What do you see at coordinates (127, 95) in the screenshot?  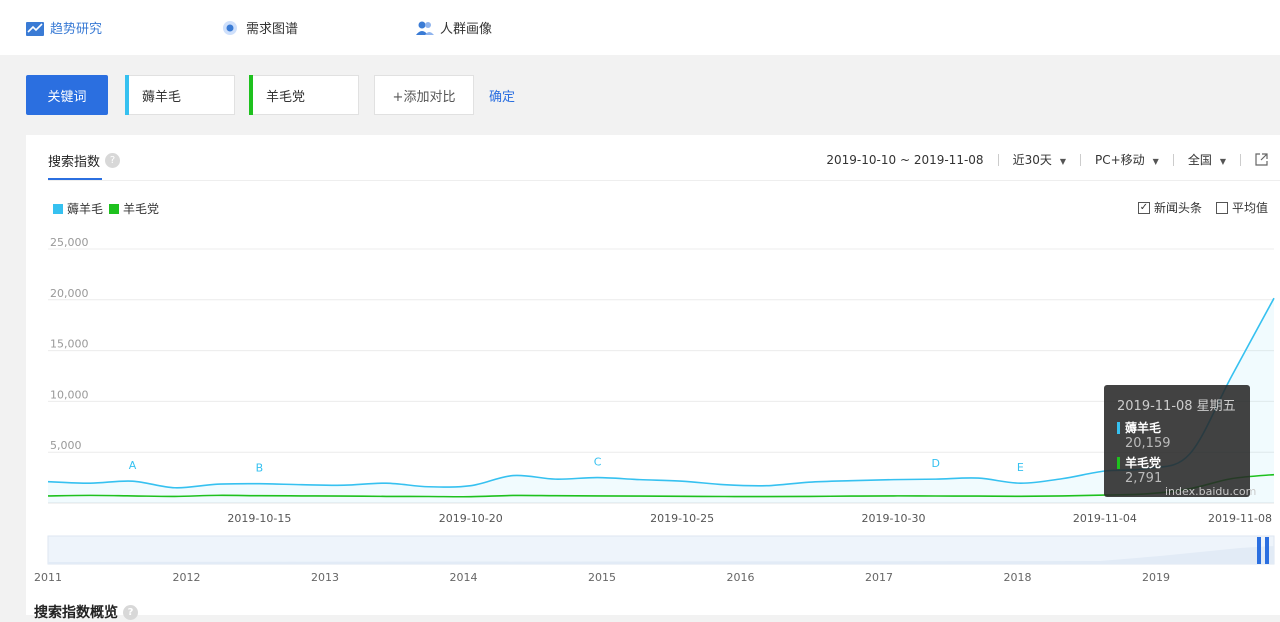 I see `term-1-color-bar` at bounding box center [127, 95].